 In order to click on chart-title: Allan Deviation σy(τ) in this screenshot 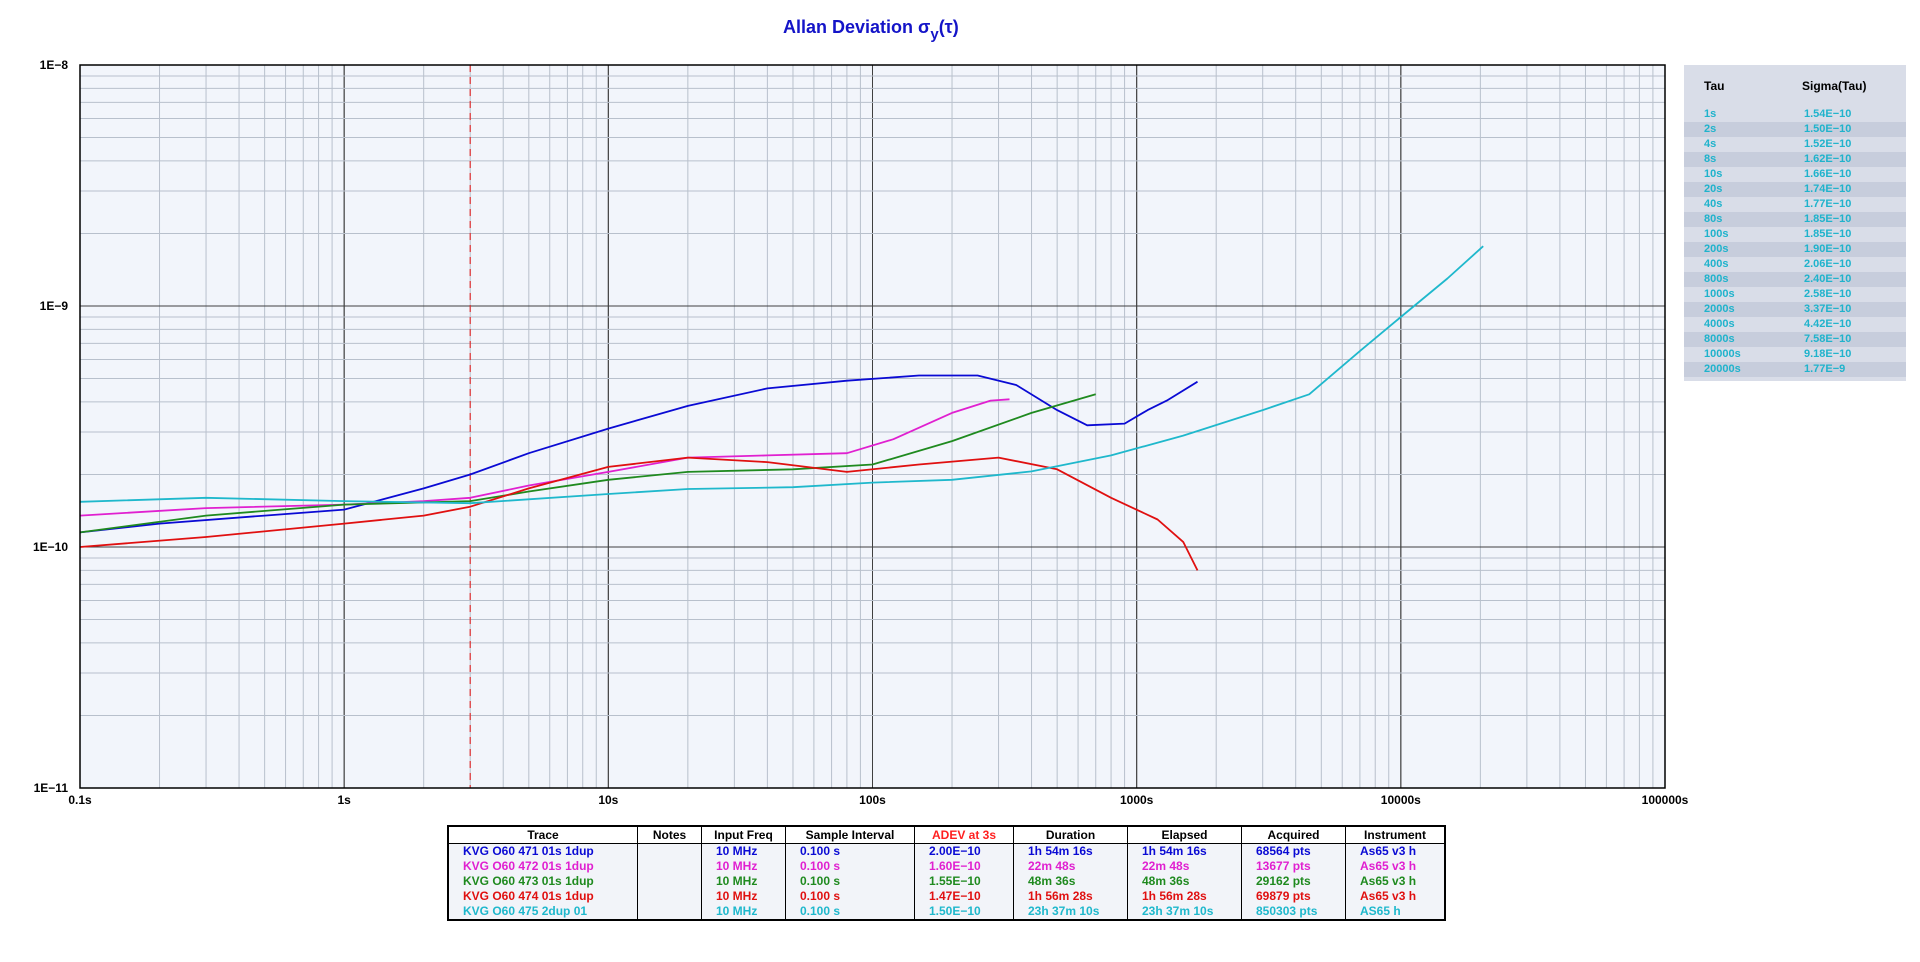, I will do `click(871, 30)`.